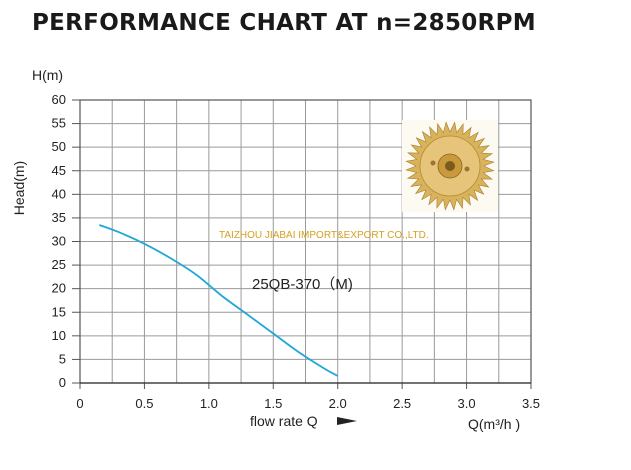 This screenshot has width=631, height=470. Describe the element at coordinates (59, 123) in the screenshot. I see `y-tick-label: 55` at that location.